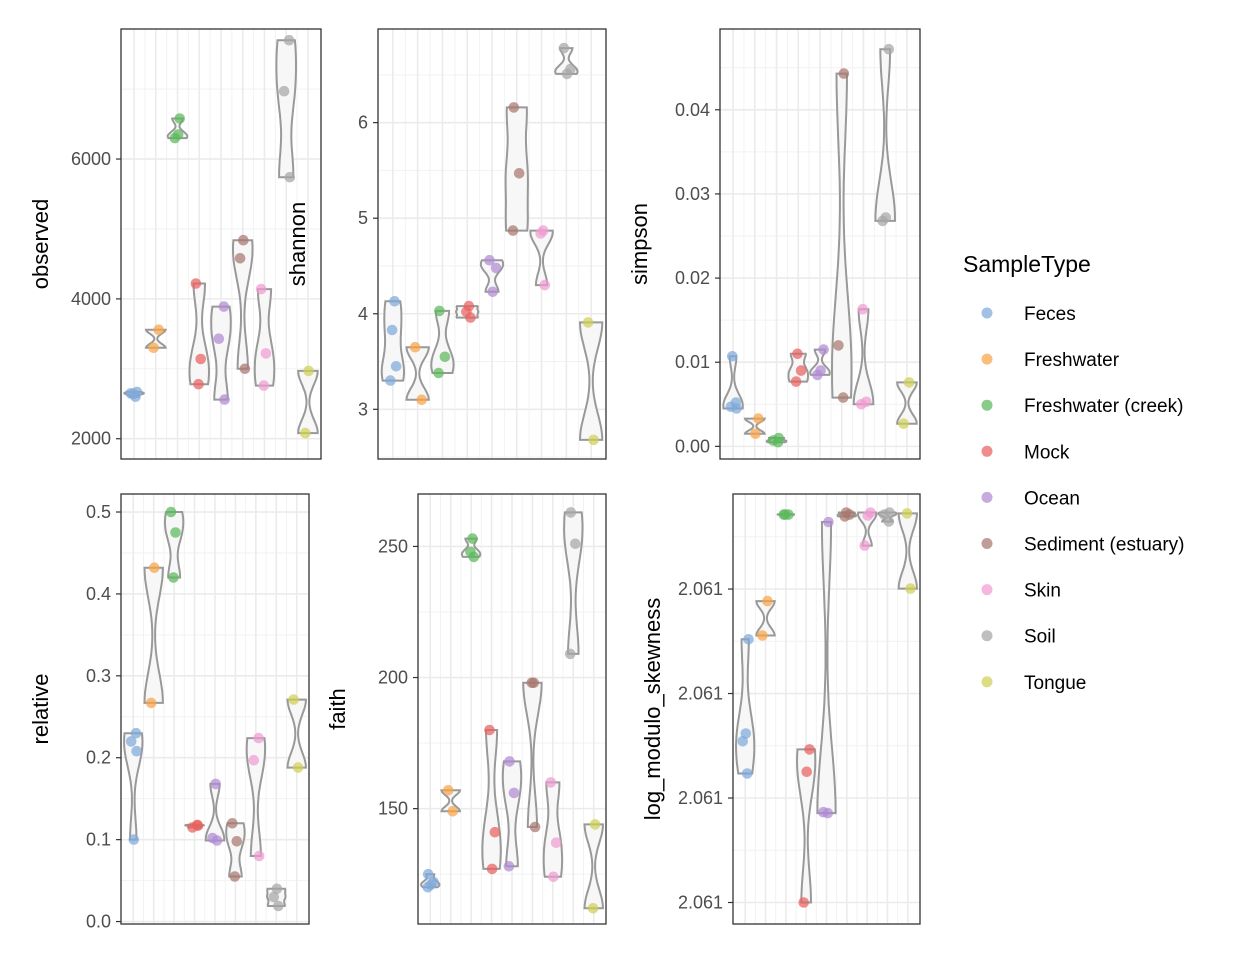 Image resolution: width=1248 pixels, height=960 pixels. I want to click on y-tick-label: 0.4, so click(98, 594).